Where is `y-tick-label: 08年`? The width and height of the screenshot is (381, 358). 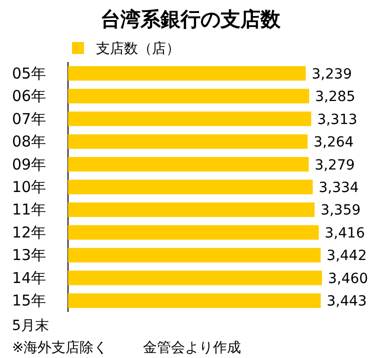 y-tick-label: 08年 is located at coordinates (29, 141).